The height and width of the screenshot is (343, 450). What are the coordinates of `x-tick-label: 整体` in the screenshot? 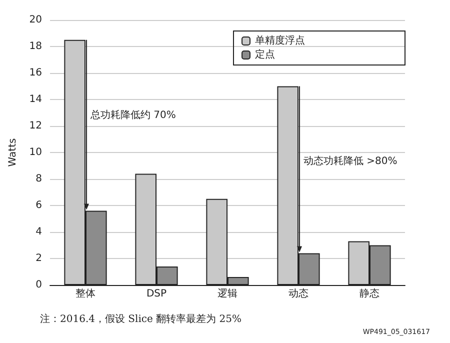 It's located at (86, 294).